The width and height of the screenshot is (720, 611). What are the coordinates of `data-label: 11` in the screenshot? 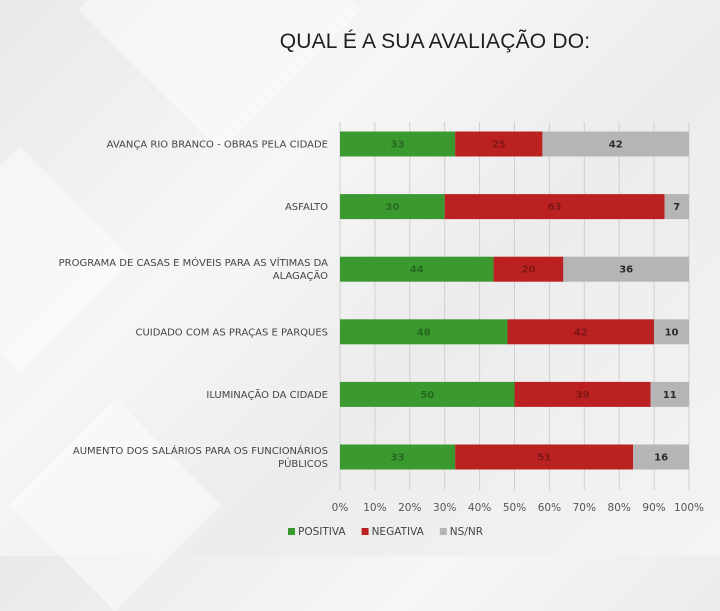 It's located at (670, 395).